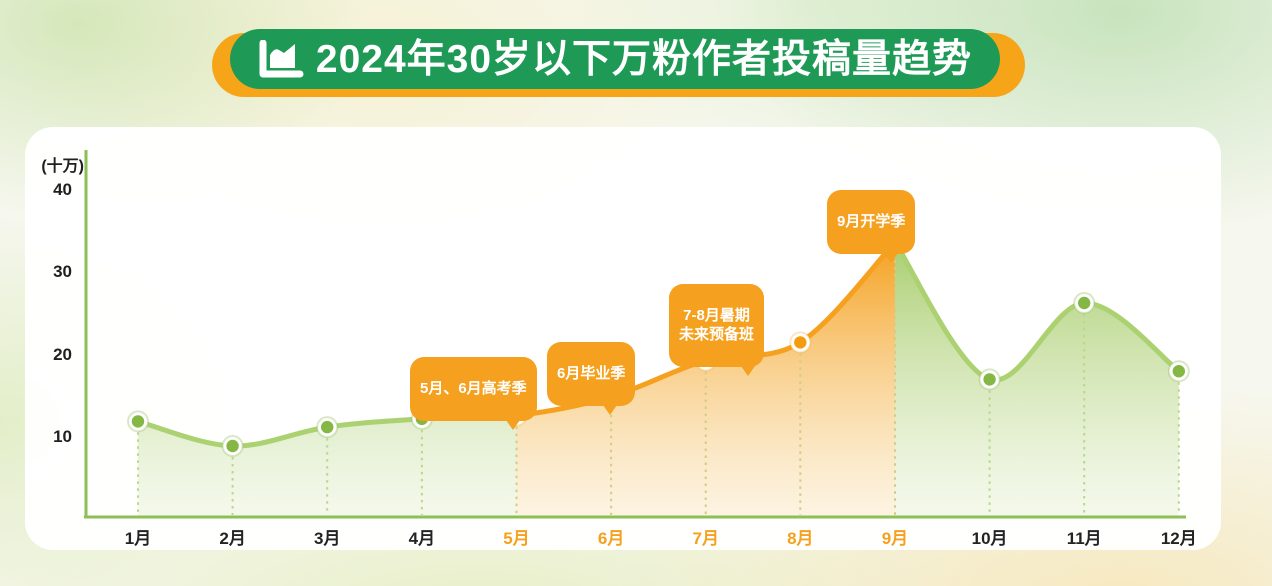  What do you see at coordinates (62, 166) in the screenshot?
I see `y-axis-unit-label: (十万)` at bounding box center [62, 166].